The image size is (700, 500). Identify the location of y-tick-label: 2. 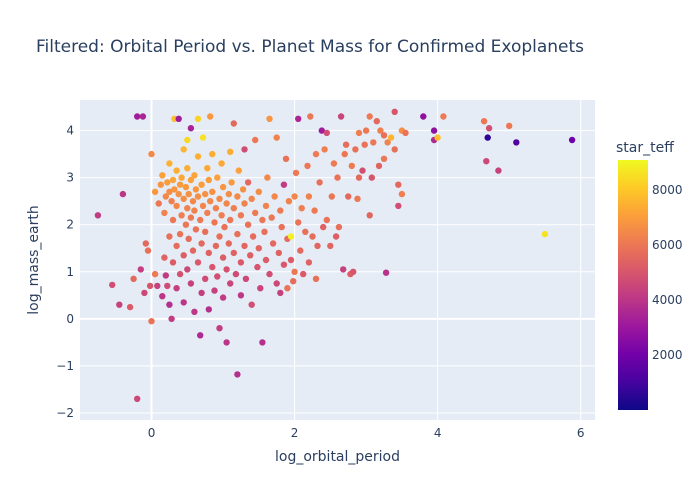
(70, 225).